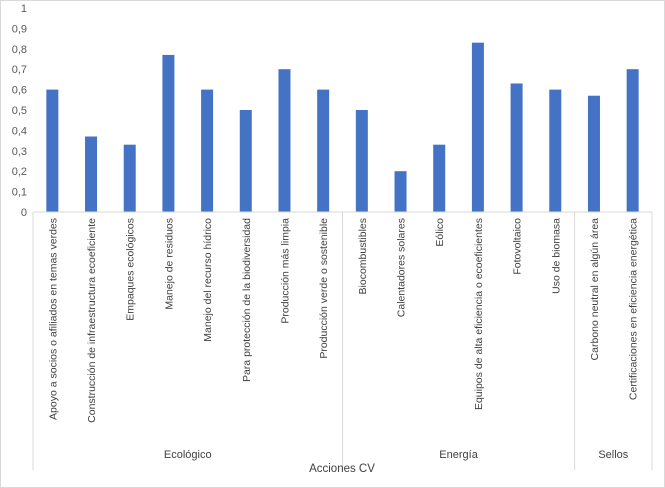  Describe the element at coordinates (19, 152) in the screenshot. I see `y-tick-label: 0,3` at that location.